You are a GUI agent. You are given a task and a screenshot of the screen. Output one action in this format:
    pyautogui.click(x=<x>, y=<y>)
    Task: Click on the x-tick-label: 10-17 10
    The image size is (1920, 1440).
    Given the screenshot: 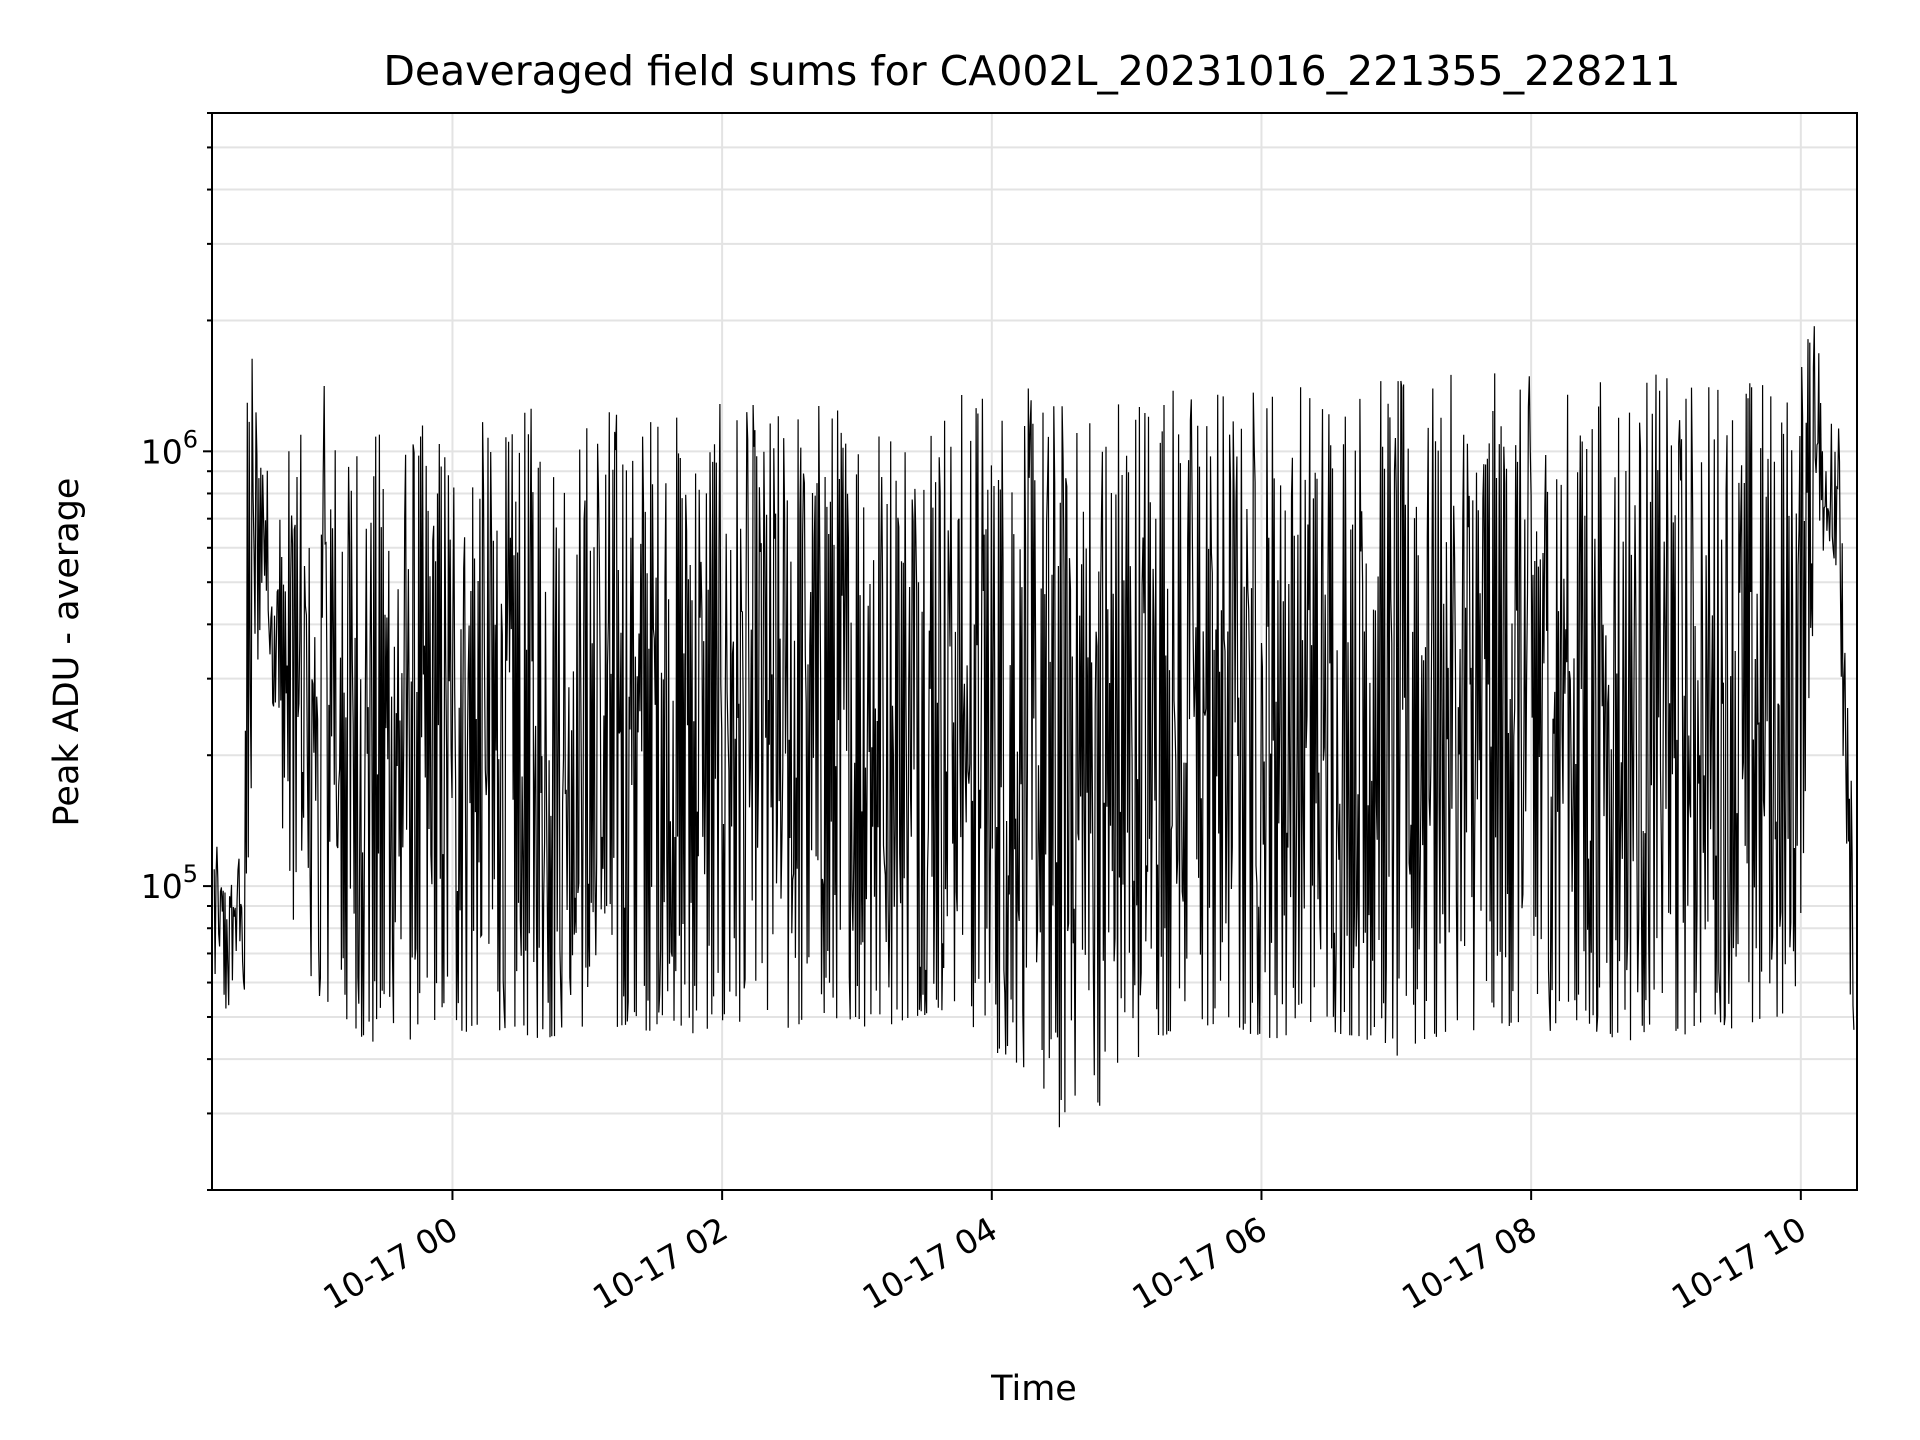 What is the action you would take?
    pyautogui.click(x=1739, y=1263)
    